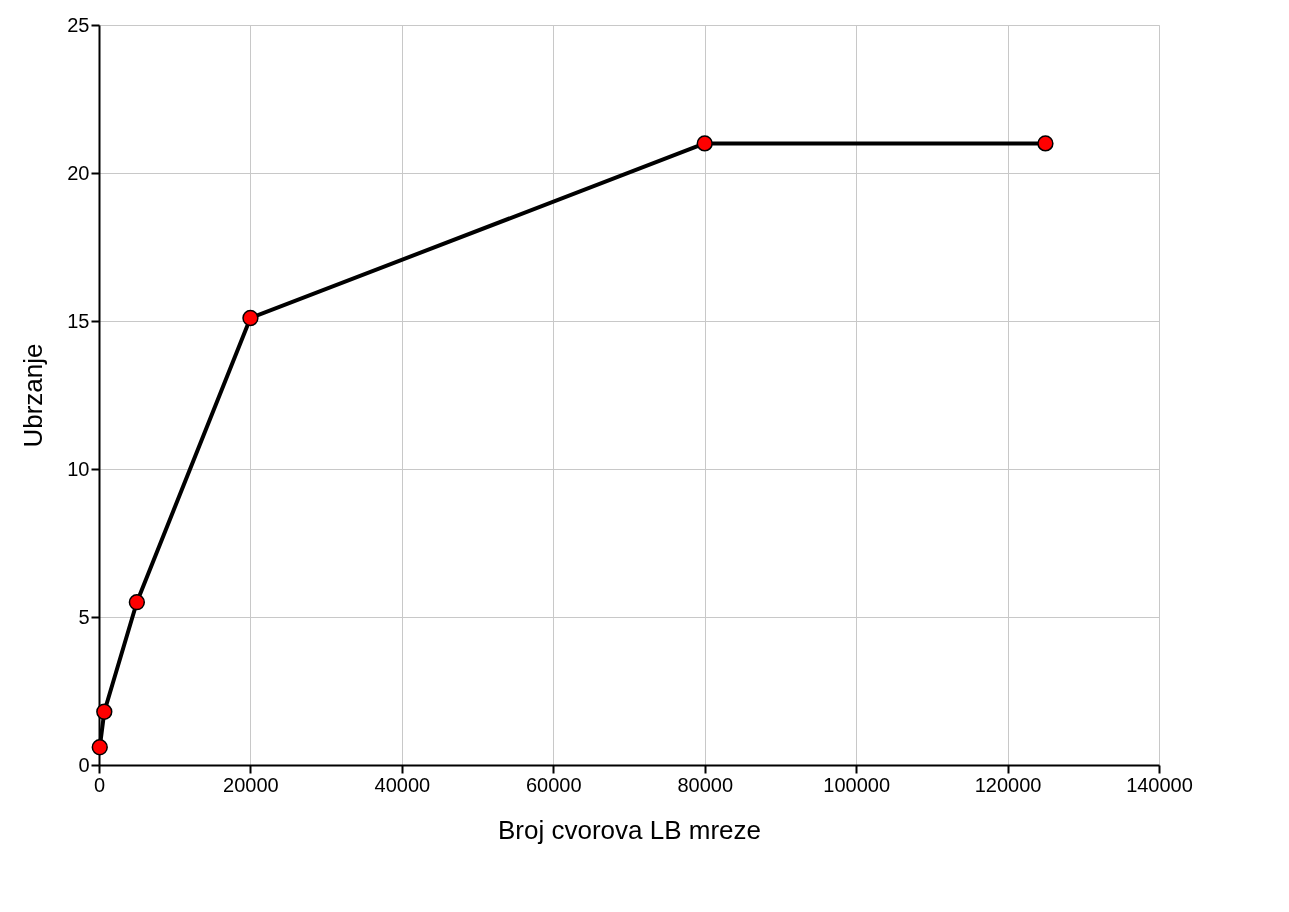 This screenshot has height=912, width=1289. I want to click on x-axis-title: Broj cvorova LB mreze, so click(629, 829).